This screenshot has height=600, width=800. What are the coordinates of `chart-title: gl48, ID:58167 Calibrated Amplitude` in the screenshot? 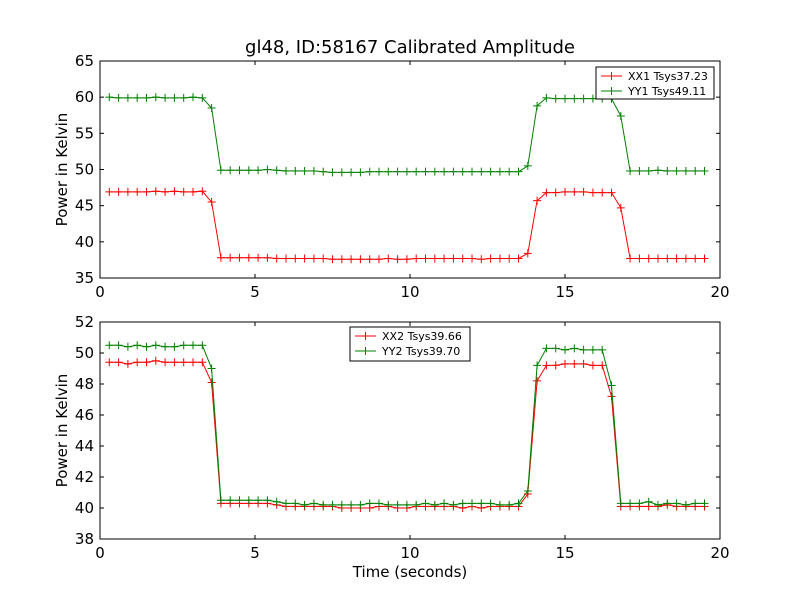 It's located at (410, 47).